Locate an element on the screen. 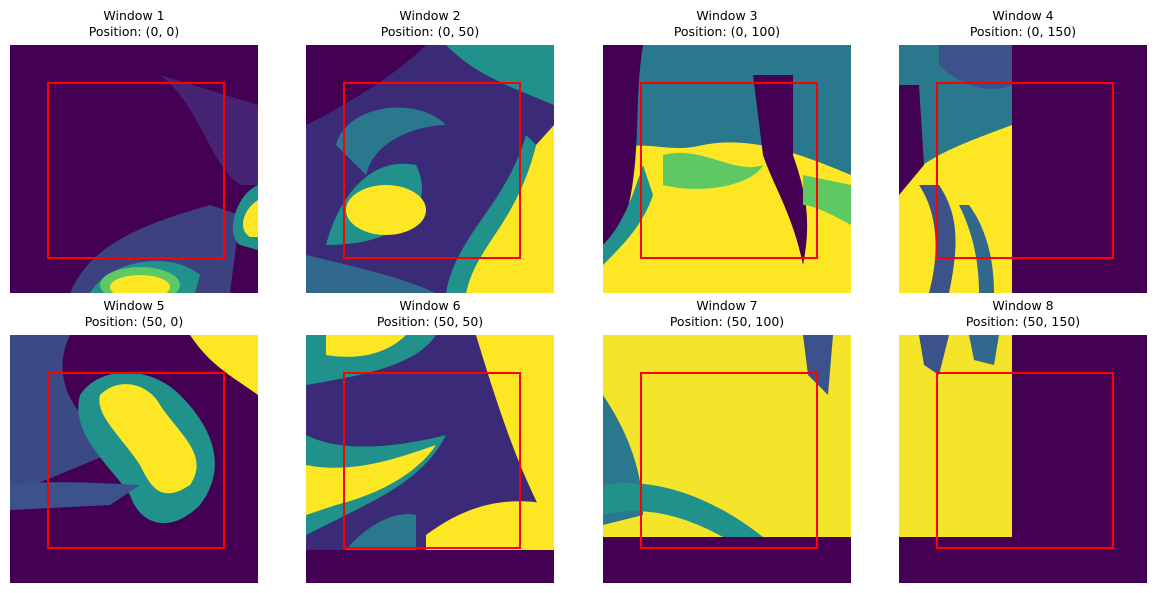 The width and height of the screenshot is (1156, 593). panel-title: Window 5 is located at coordinates (134, 305).